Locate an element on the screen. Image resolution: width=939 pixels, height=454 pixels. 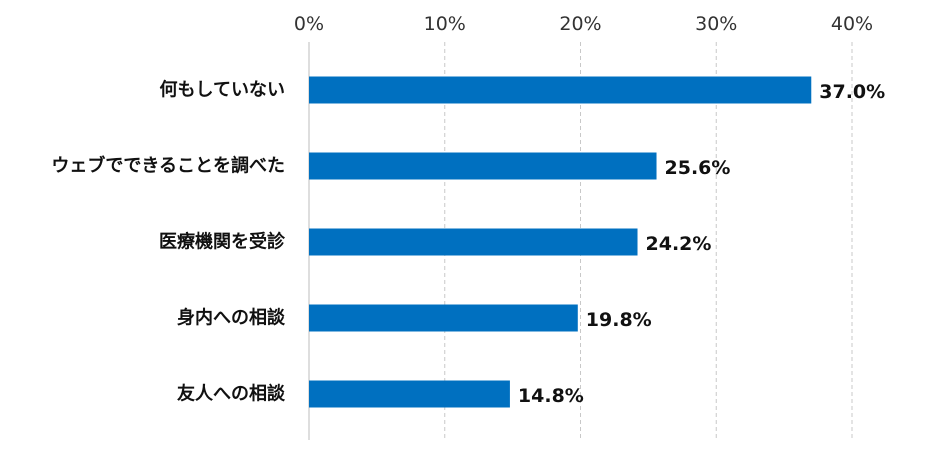
x-tick-label: 10% is located at coordinates (445, 24).